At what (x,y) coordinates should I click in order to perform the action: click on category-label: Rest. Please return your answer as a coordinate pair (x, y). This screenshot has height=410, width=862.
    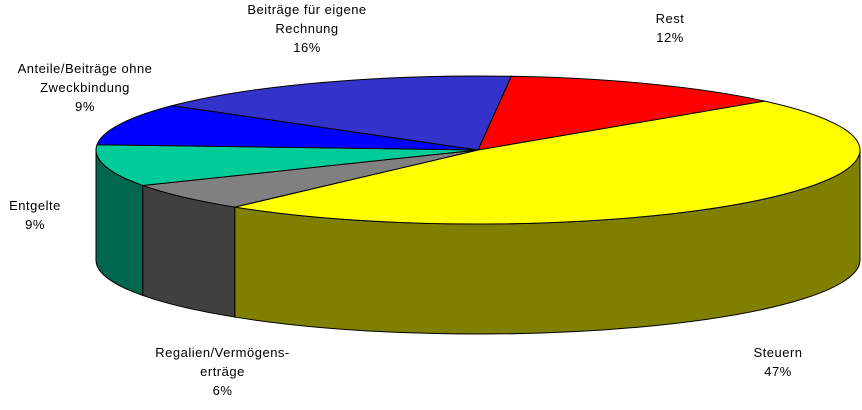
    Looking at the image, I should click on (670, 18).